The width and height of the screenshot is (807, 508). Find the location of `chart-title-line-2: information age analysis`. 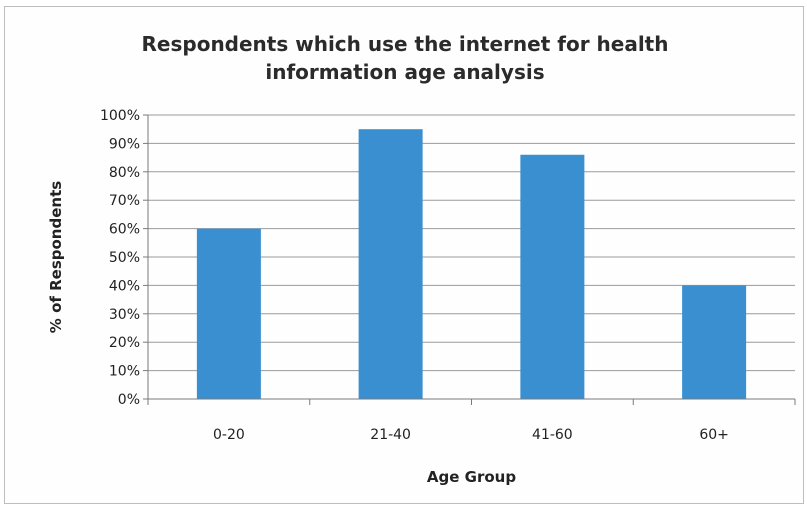

chart-title-line-2: information age analysis is located at coordinates (405, 72).